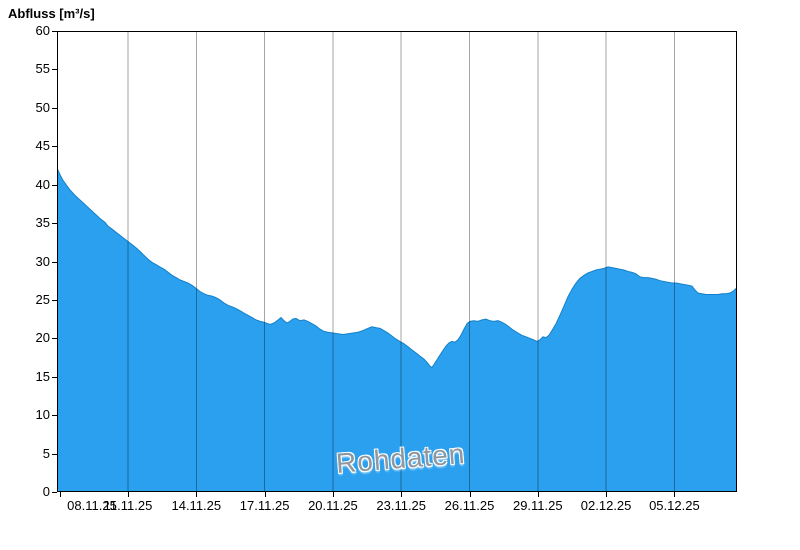 This screenshot has height=550, width=800. Describe the element at coordinates (42, 223) in the screenshot. I see `y-tick-label: 35` at that location.